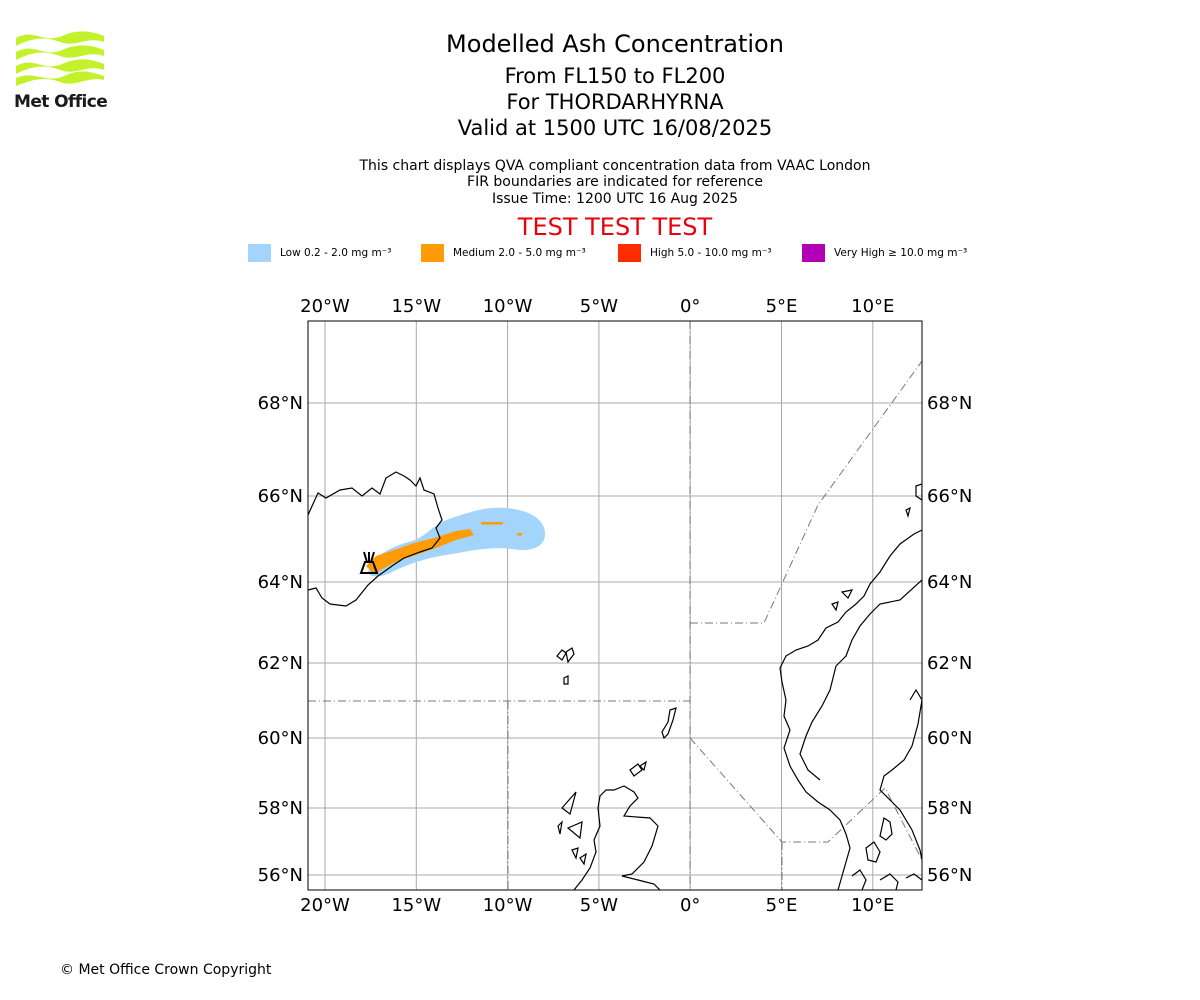 This screenshot has width=1200, height=1000. I want to click on ash-medium-patch, so click(492, 523).